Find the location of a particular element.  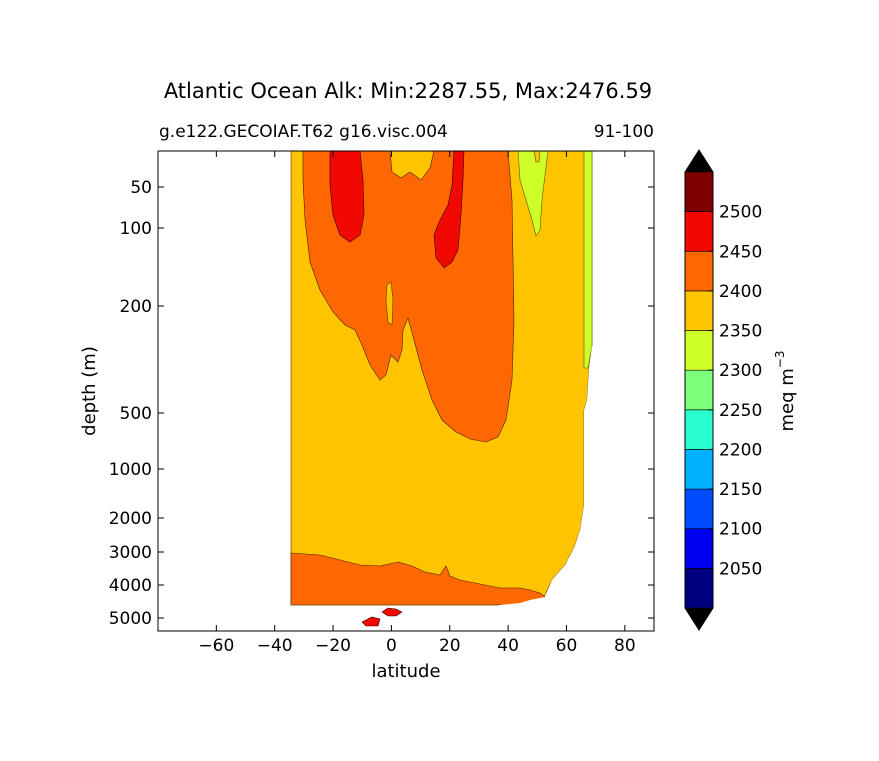

colorbar-tick-label: 2450 is located at coordinates (740, 252).